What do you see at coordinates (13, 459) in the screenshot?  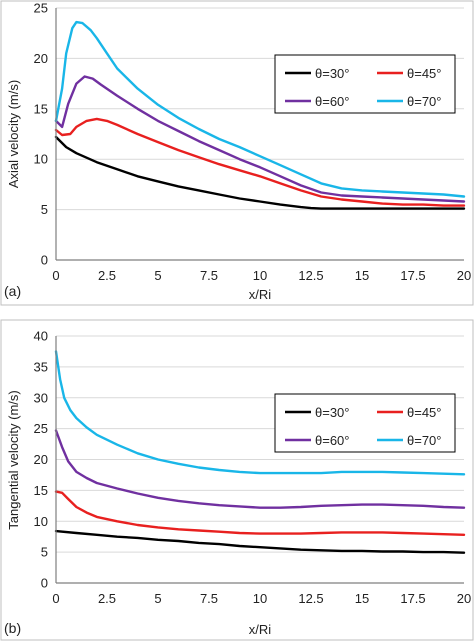 I see `chart-b-ylabel: Tangential velocity (m/s)` at bounding box center [13, 459].